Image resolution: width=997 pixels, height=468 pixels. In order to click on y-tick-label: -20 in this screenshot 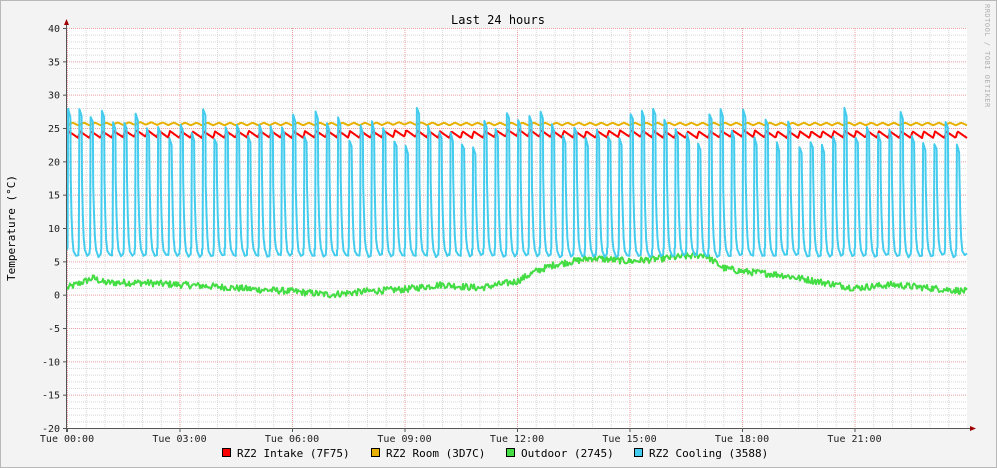, I will do `click(51, 429)`.